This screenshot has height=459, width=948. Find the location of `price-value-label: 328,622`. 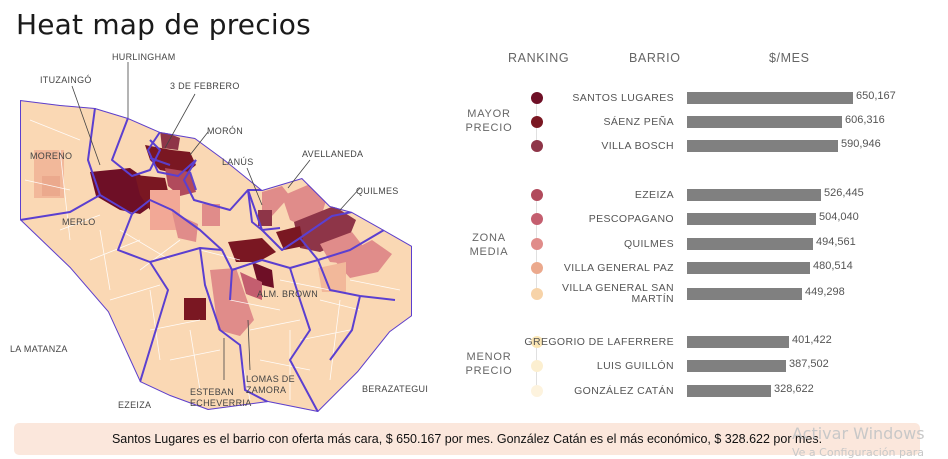

price-value-label: 328,622 is located at coordinates (794, 389).